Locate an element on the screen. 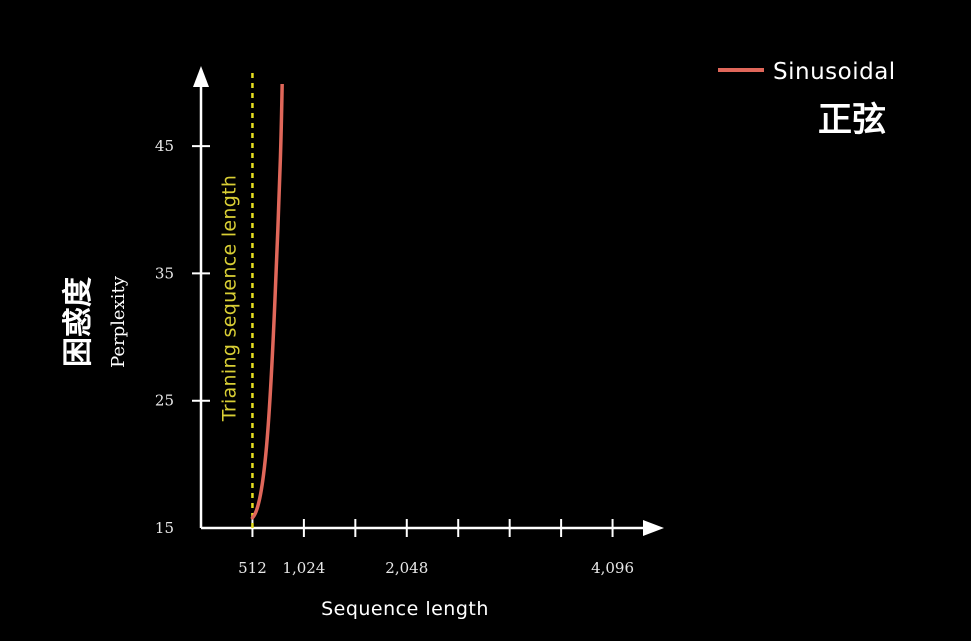 This screenshot has height=641, width=971. x-tick-label: 4,096 is located at coordinates (612, 568).